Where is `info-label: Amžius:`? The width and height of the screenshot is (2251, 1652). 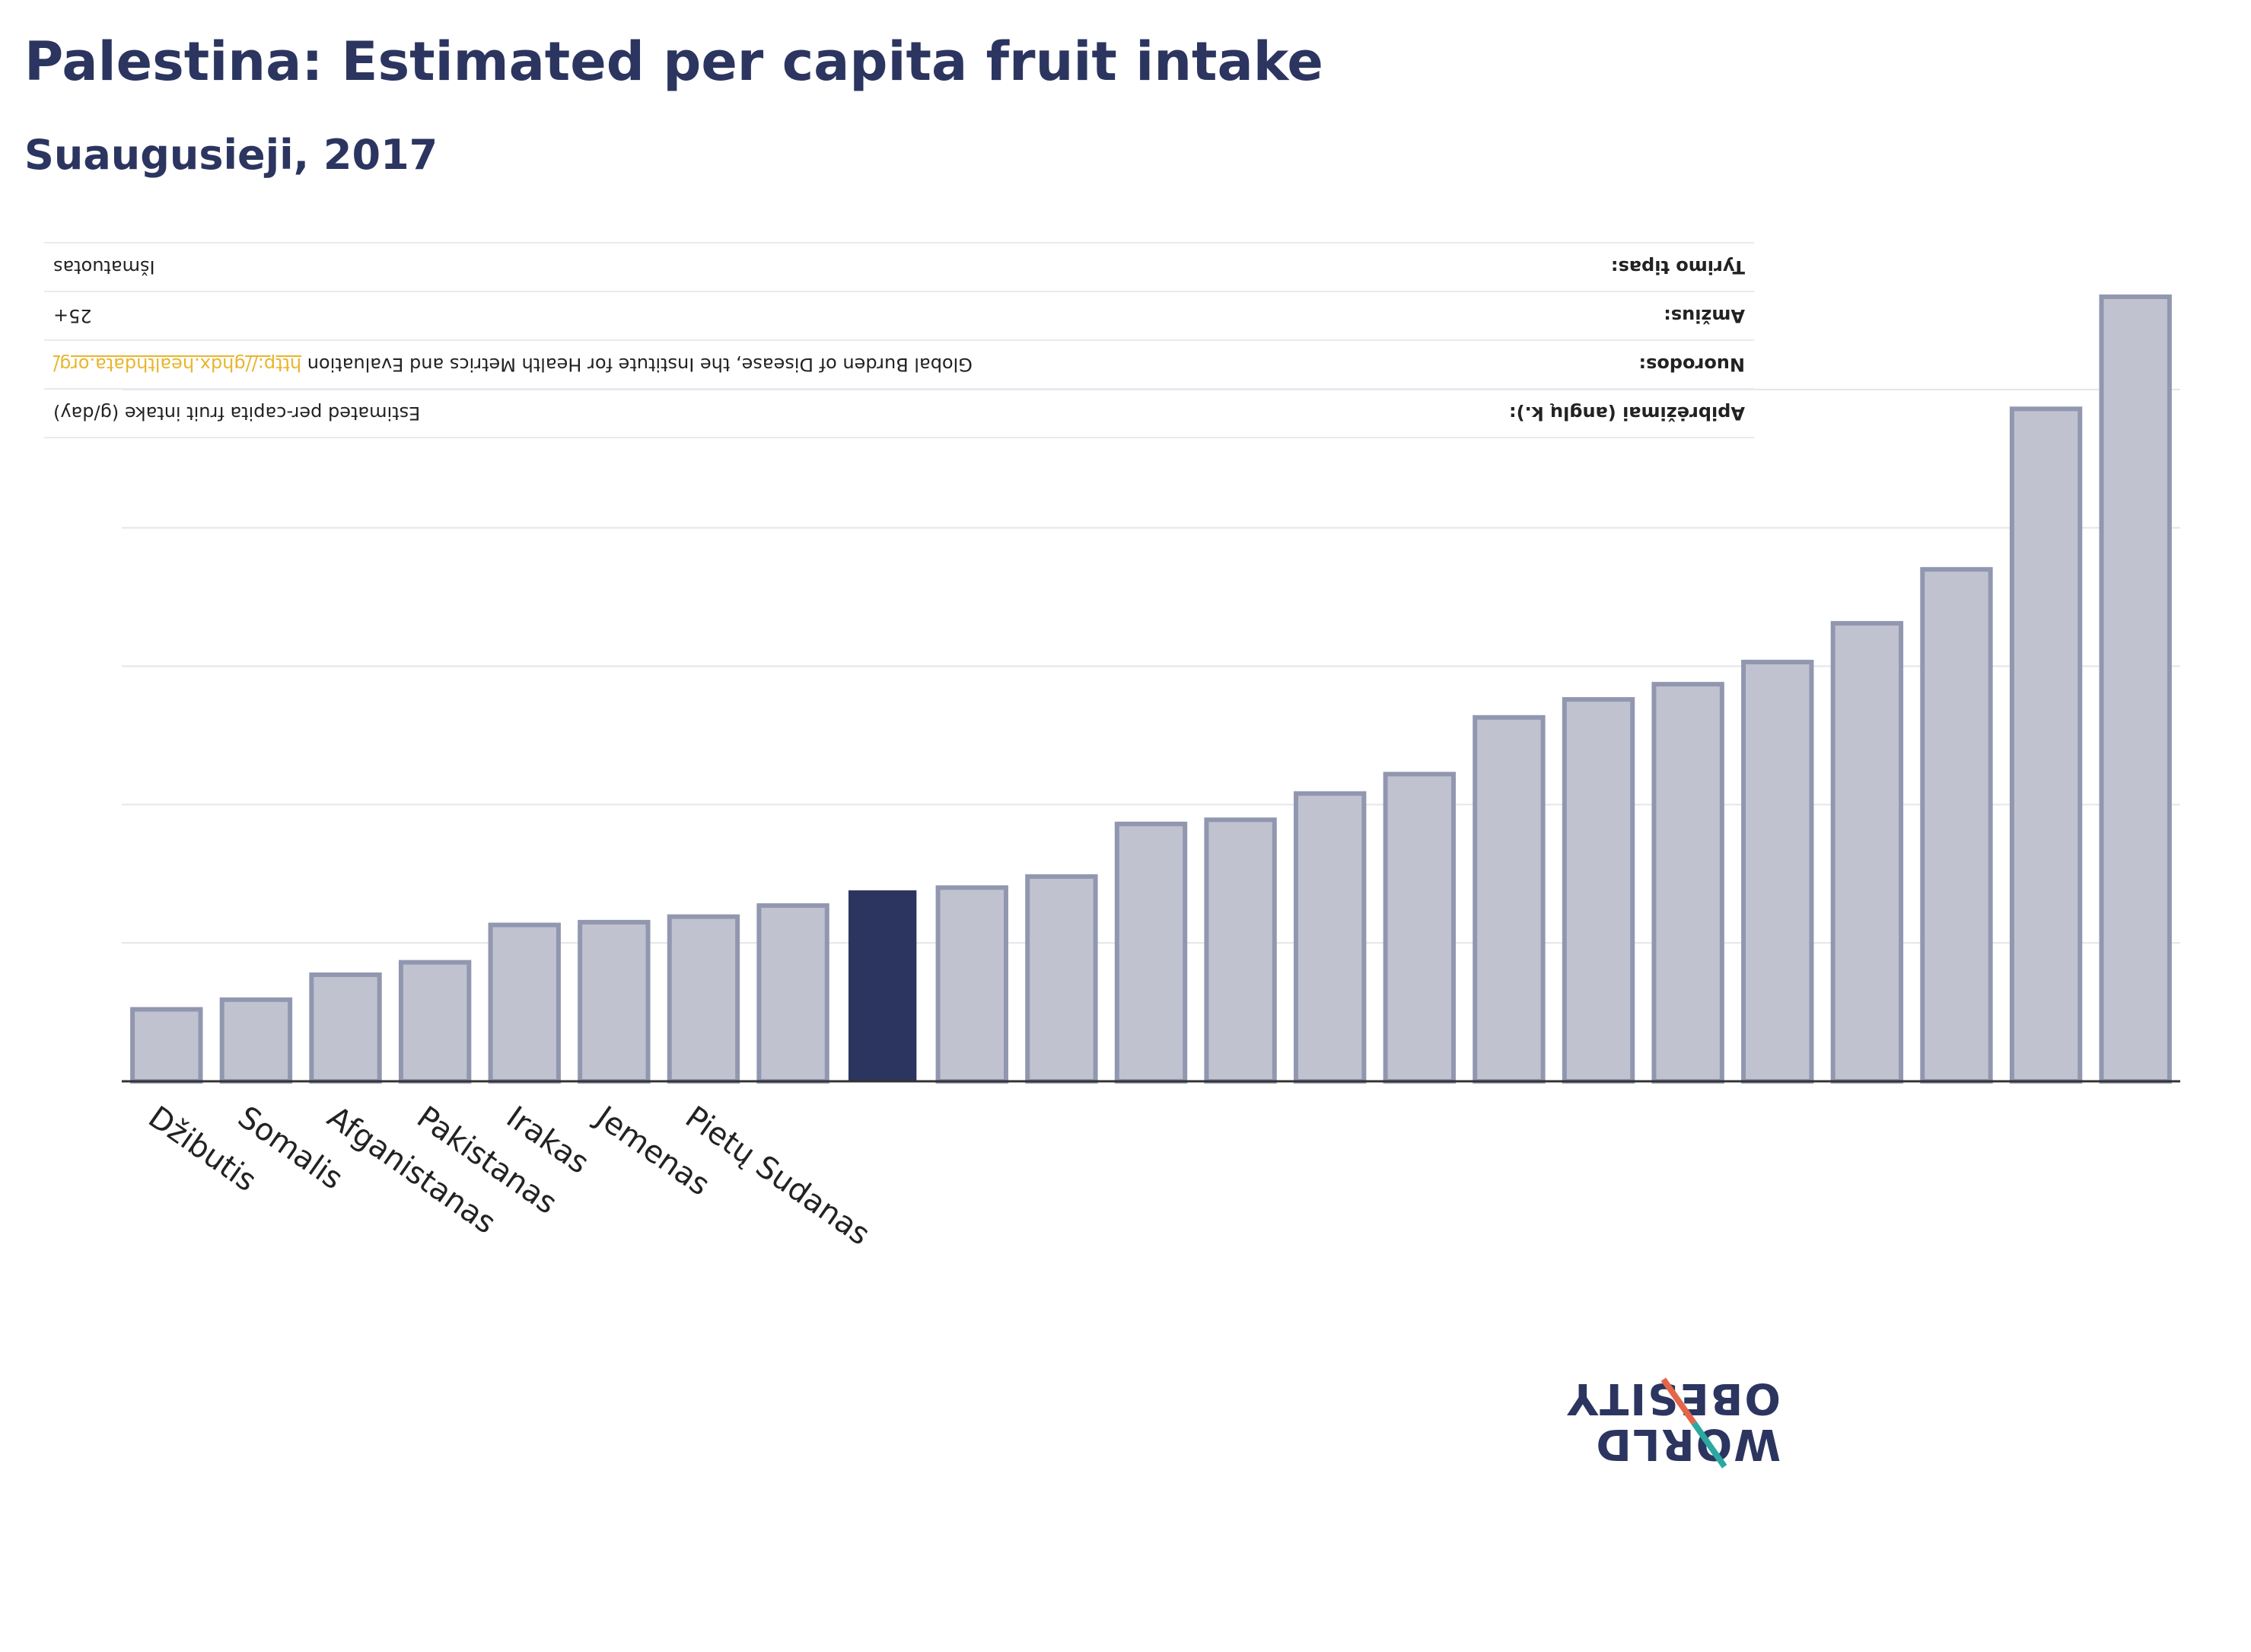
info-label: Amžius: is located at coordinates (1704, 315).